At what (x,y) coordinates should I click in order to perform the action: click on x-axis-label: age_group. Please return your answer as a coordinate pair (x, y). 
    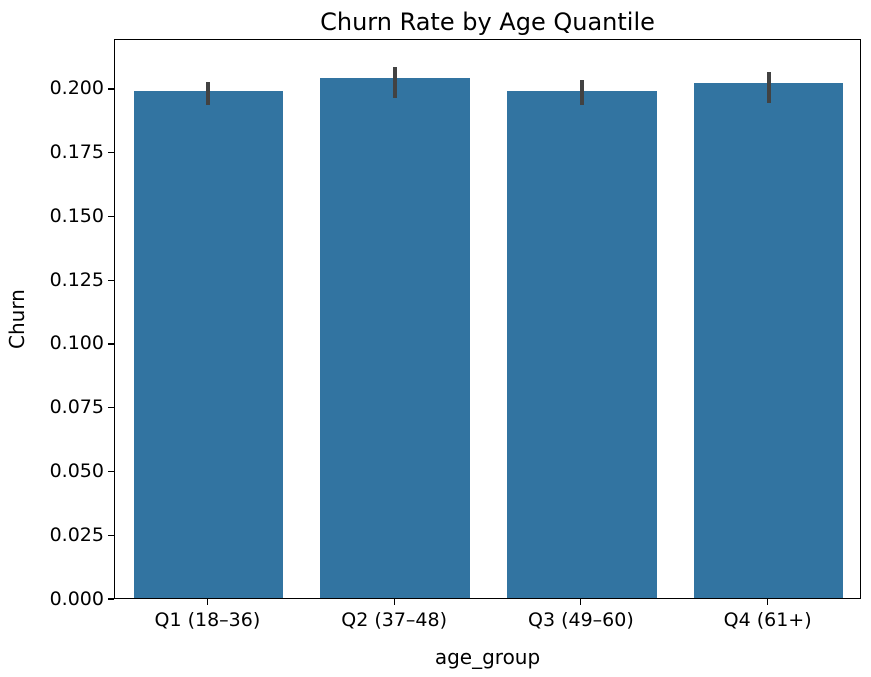
    Looking at the image, I should click on (487, 657).